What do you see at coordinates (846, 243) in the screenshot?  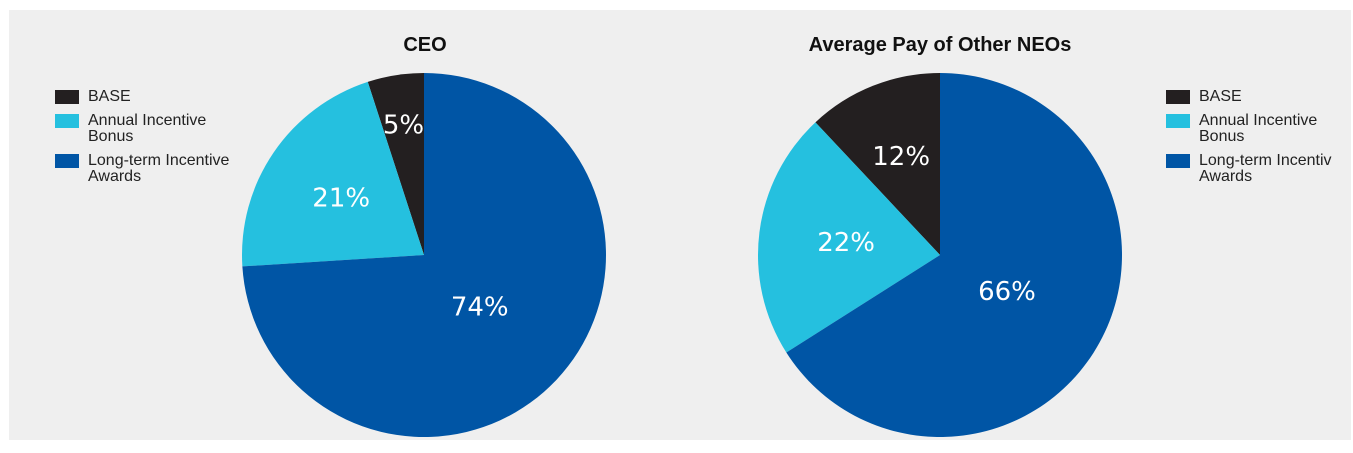 I see `data-label-annual-incentive-bonus: 22%` at bounding box center [846, 243].